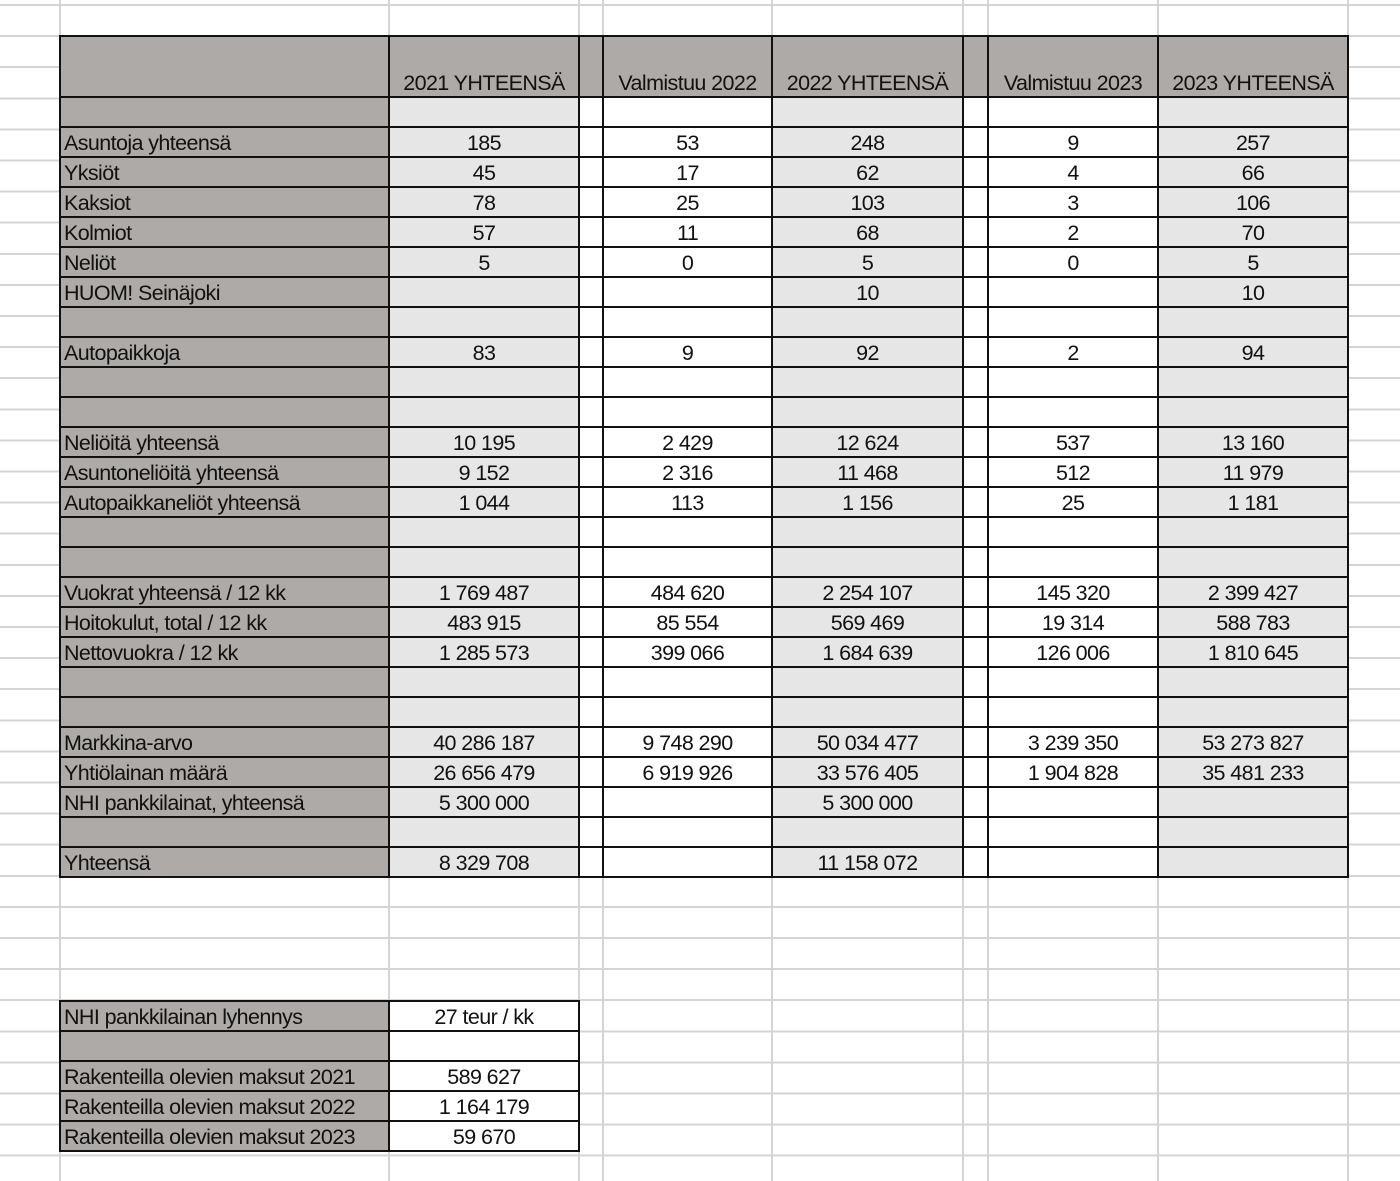 The image size is (1400, 1181). What do you see at coordinates (687, 442) in the screenshot?
I see `value-cell: 2 429` at bounding box center [687, 442].